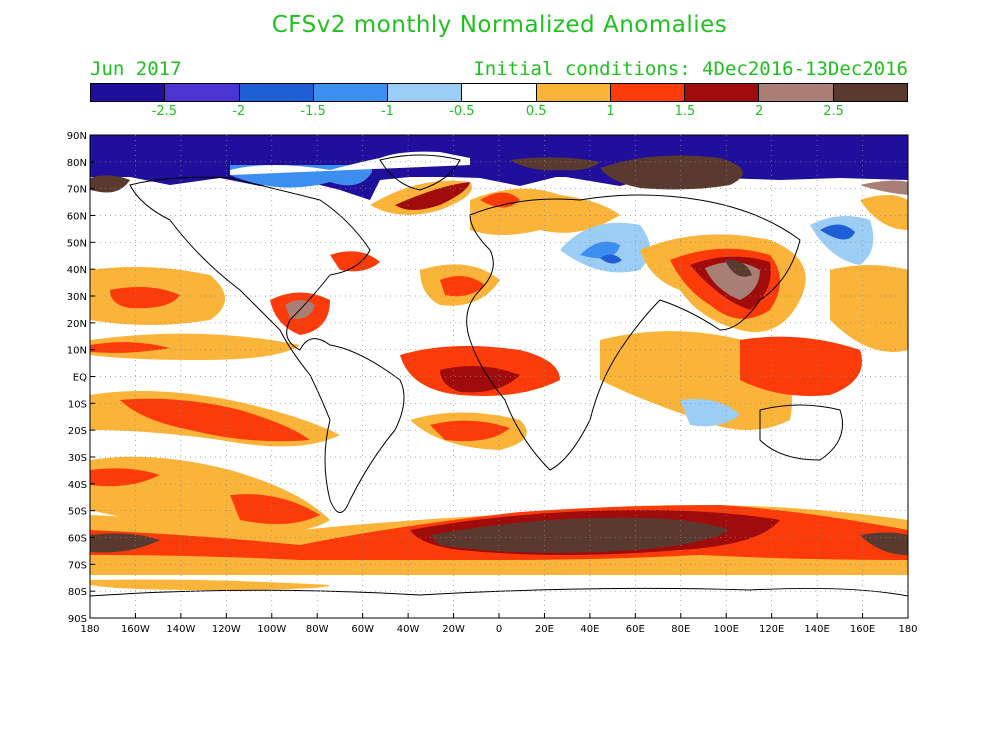 The height and width of the screenshot is (750, 999). Describe the element at coordinates (77, 163) in the screenshot. I see `latitude-tick-label: 80N` at that location.